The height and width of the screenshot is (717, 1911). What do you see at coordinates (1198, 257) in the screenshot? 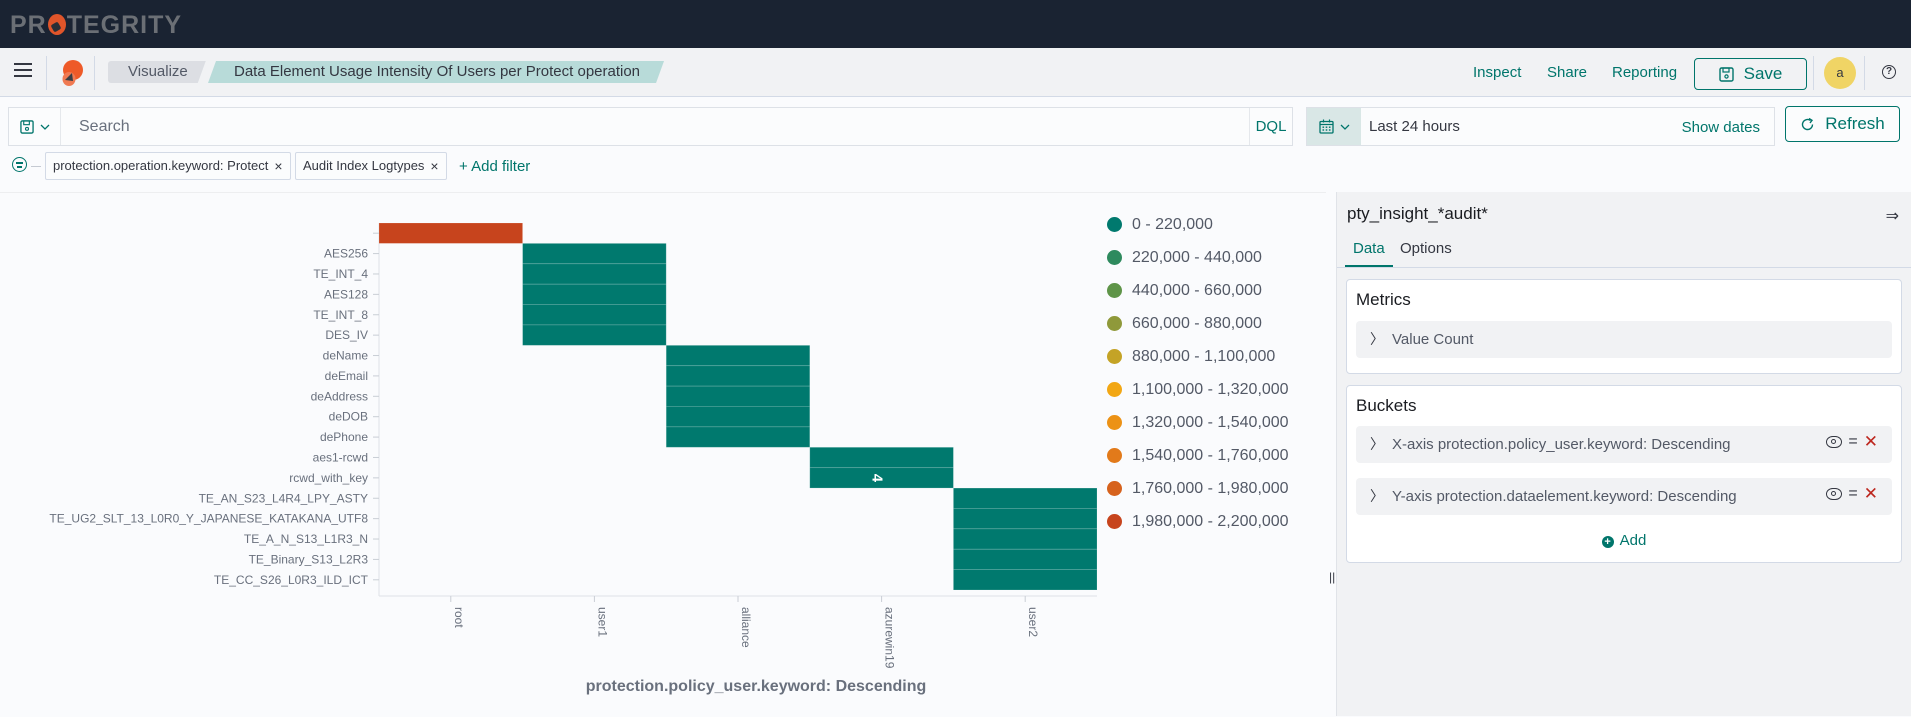
I see `legend-item: 220,000 - 440,000` at bounding box center [1198, 257].